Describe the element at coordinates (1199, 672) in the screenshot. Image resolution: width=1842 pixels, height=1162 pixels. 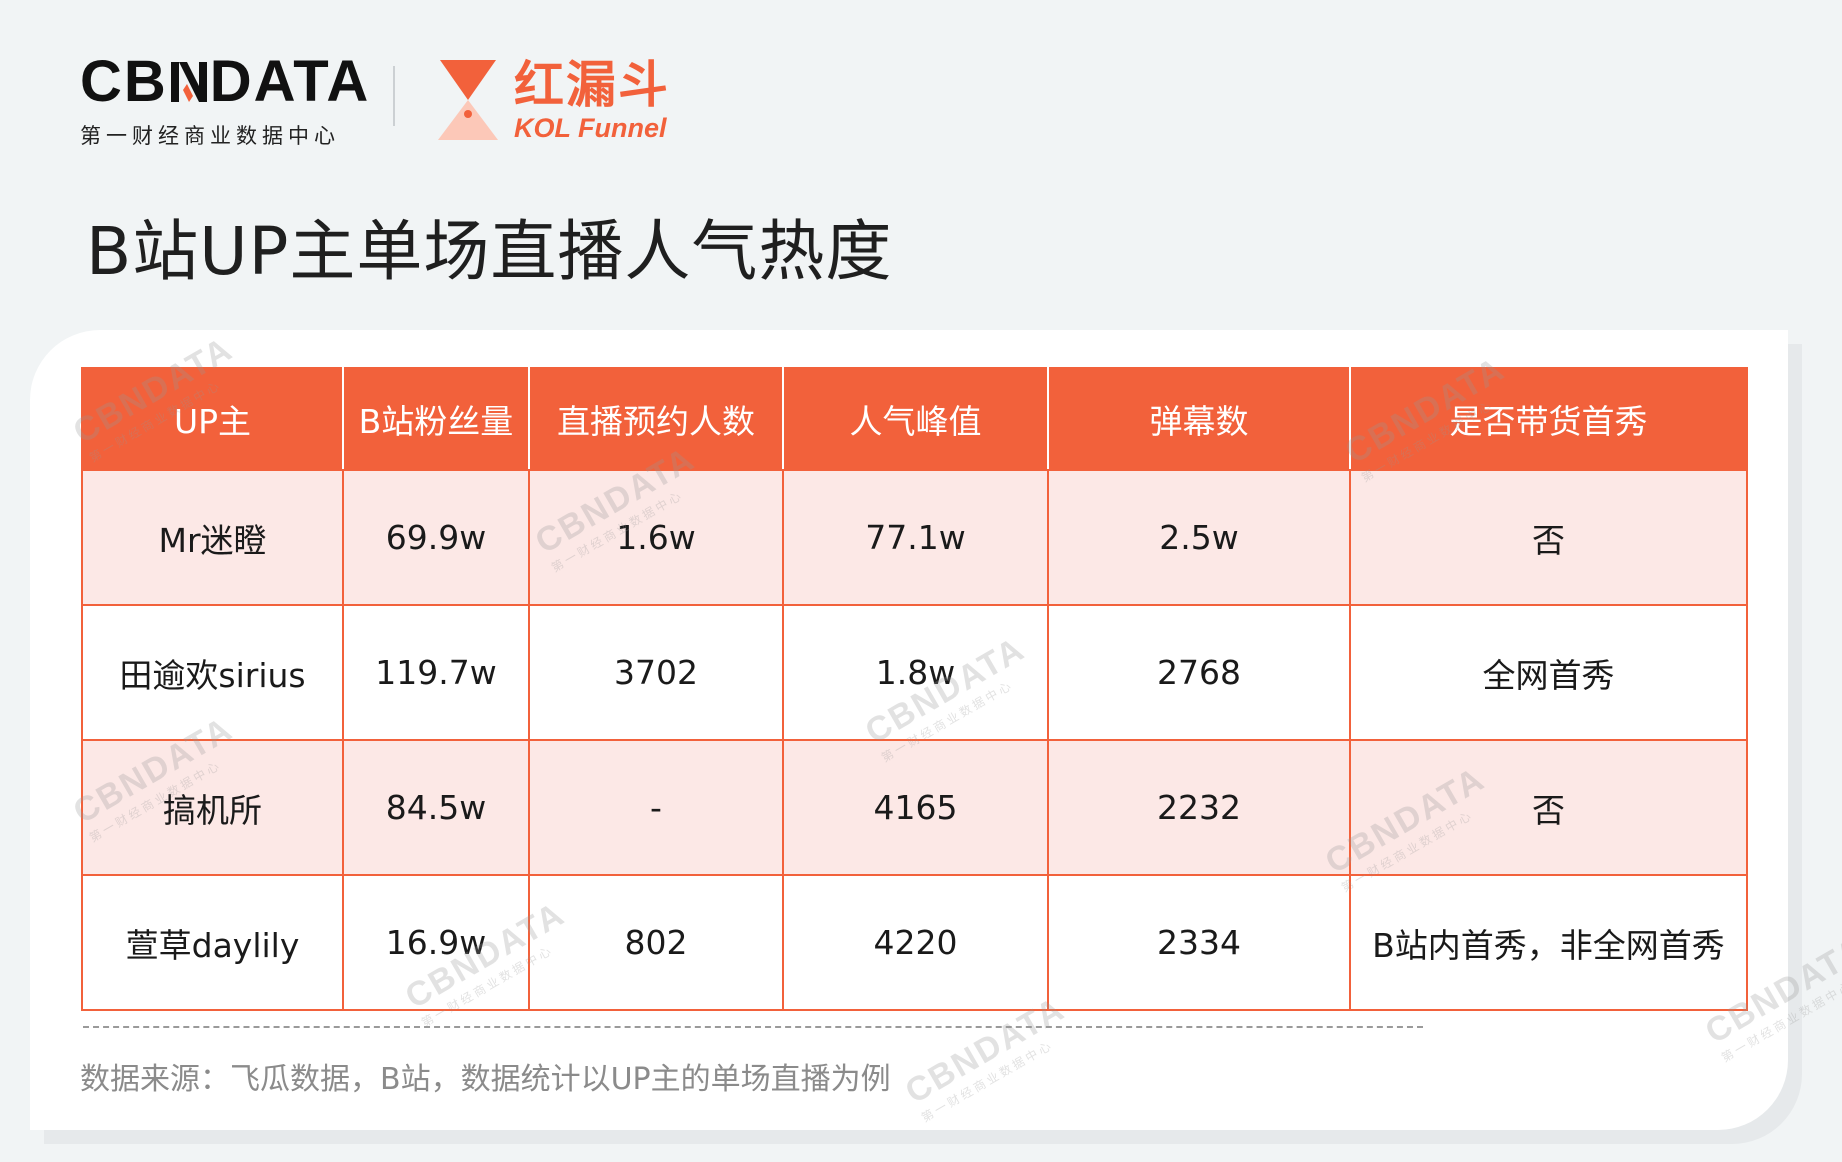
I see `cell-danmaku-count: 2768` at that location.